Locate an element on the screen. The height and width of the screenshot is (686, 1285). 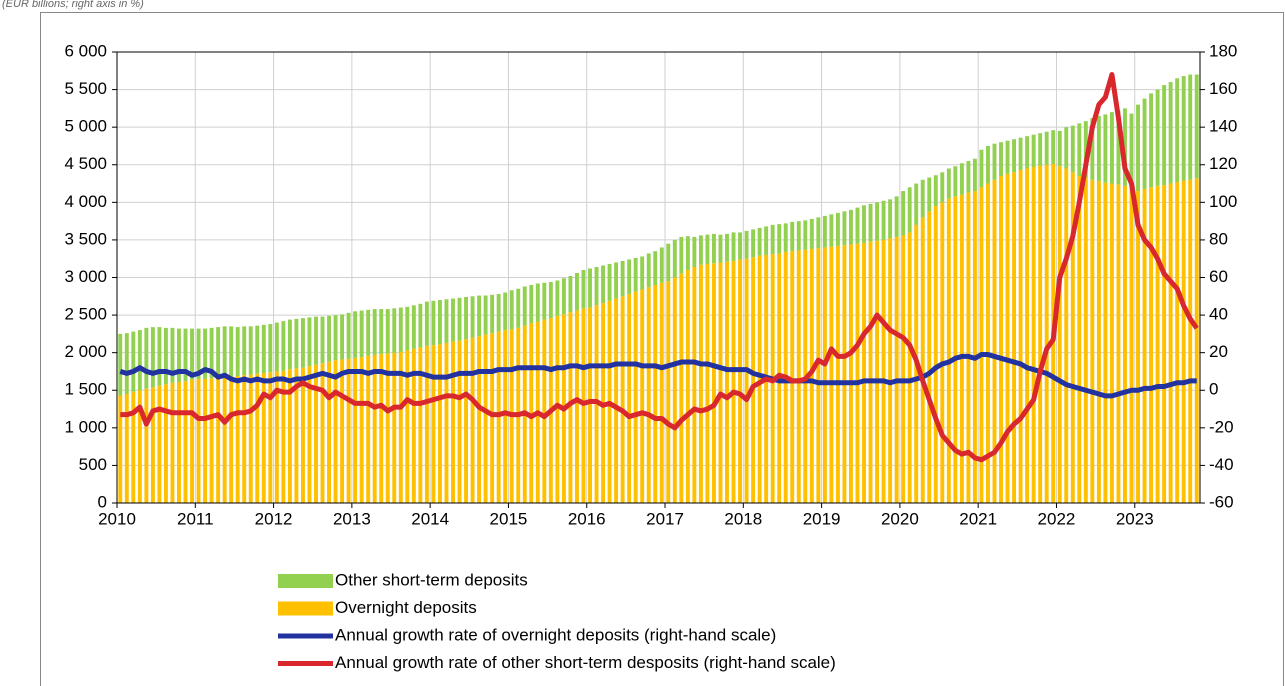
x-tick-label: 2013 is located at coordinates (352, 518).